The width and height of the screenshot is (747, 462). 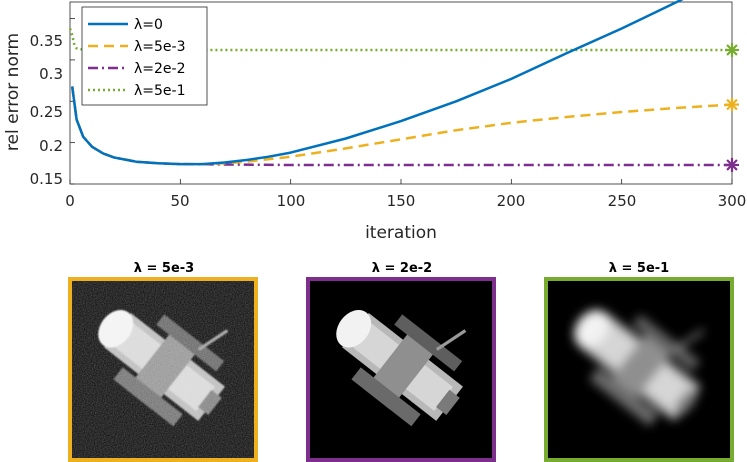 I want to click on y-tick-label: 0.3, so click(x=51, y=74).